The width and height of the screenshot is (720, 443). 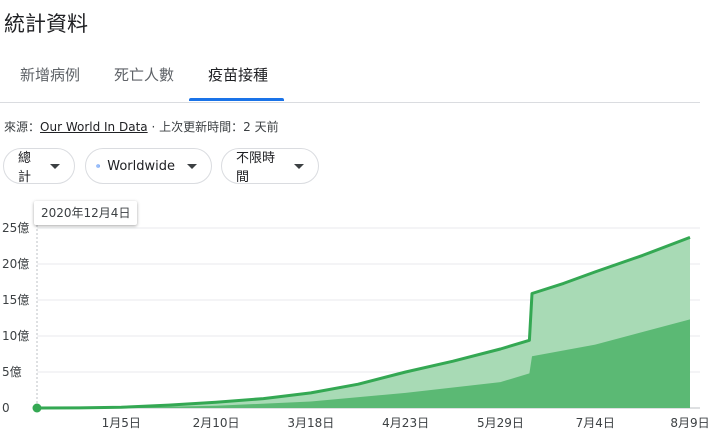 I want to click on page-title: 統計資料, so click(x=46, y=24).